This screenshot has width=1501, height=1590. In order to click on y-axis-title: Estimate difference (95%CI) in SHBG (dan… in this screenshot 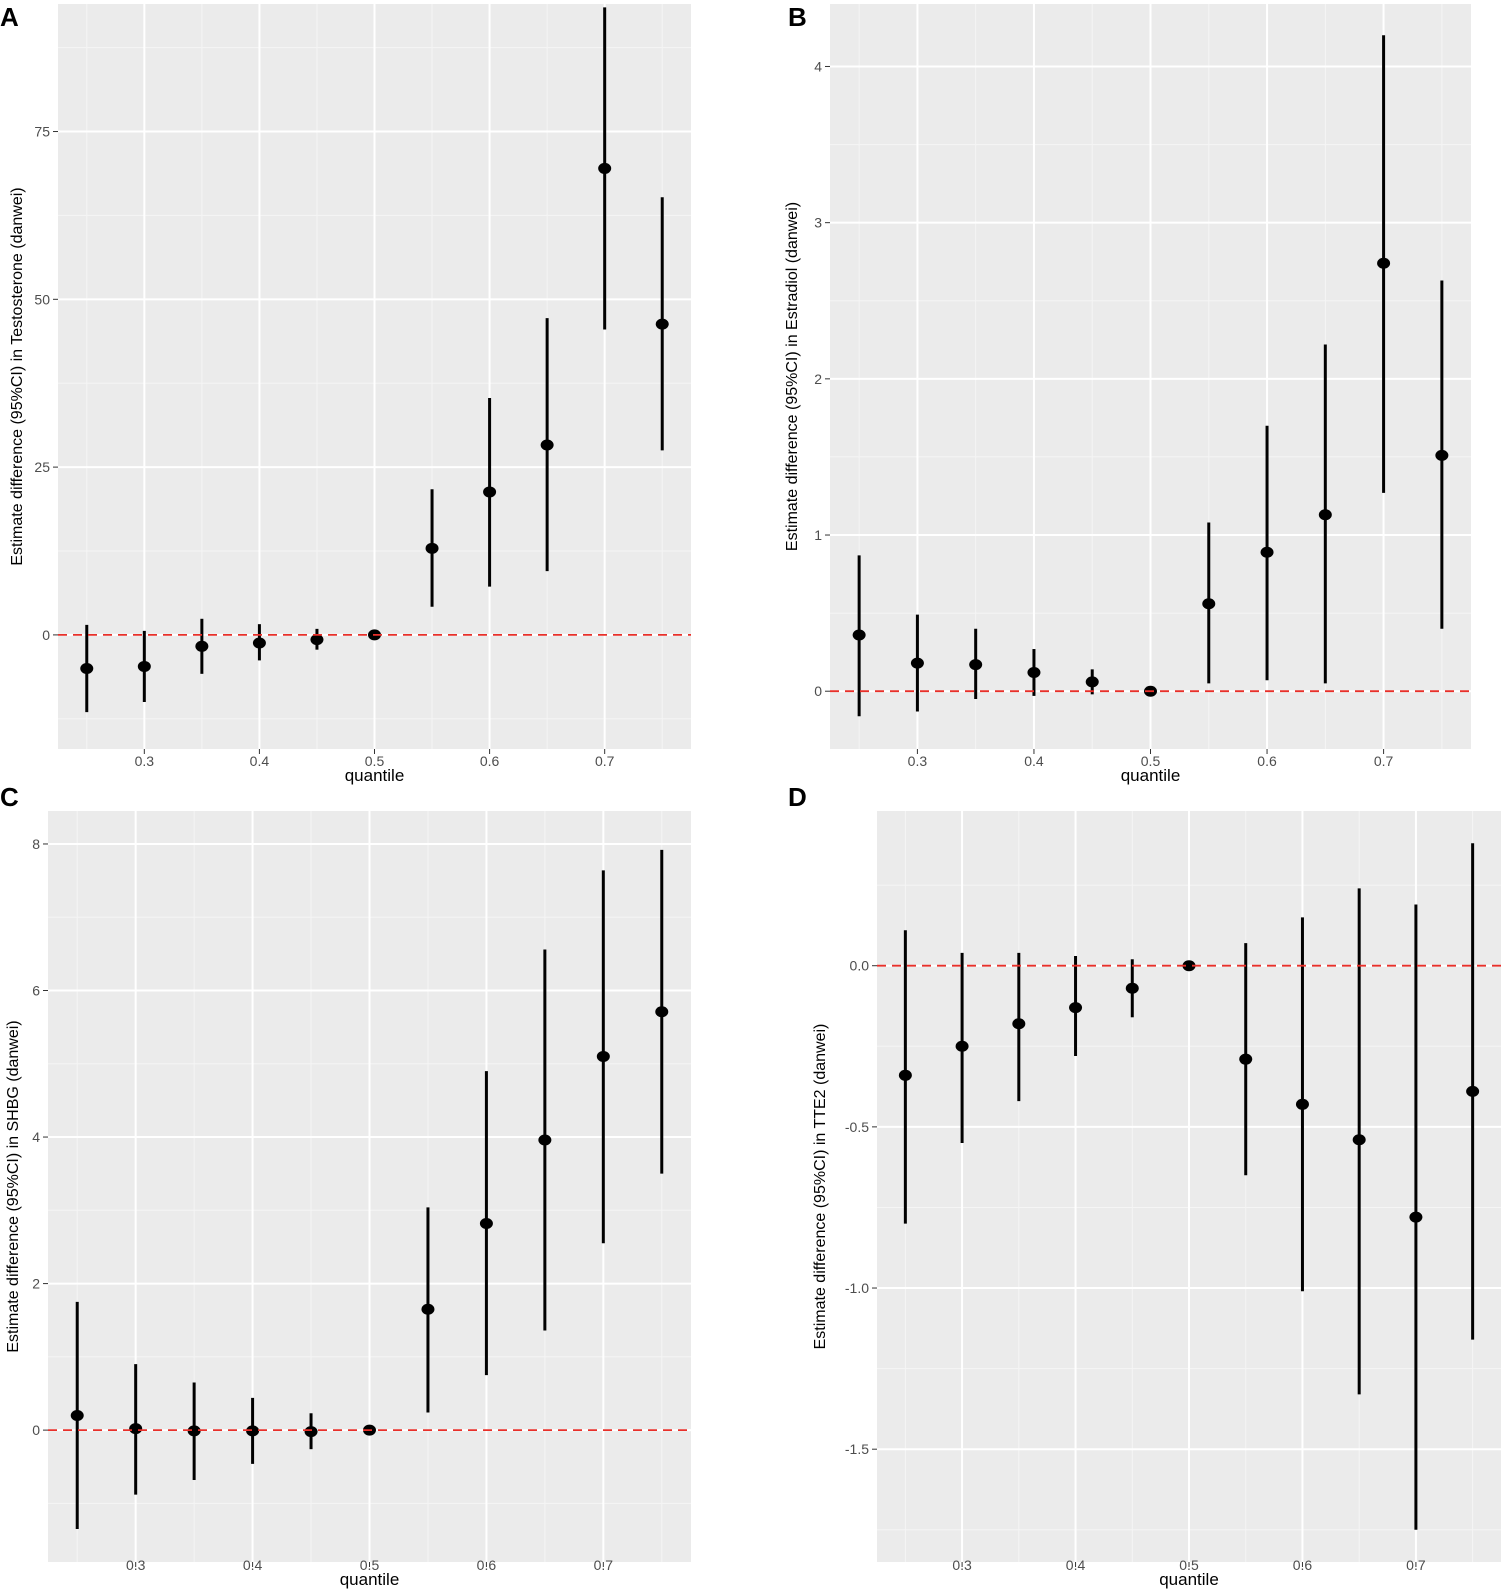, I will do `click(13, 1186)`.